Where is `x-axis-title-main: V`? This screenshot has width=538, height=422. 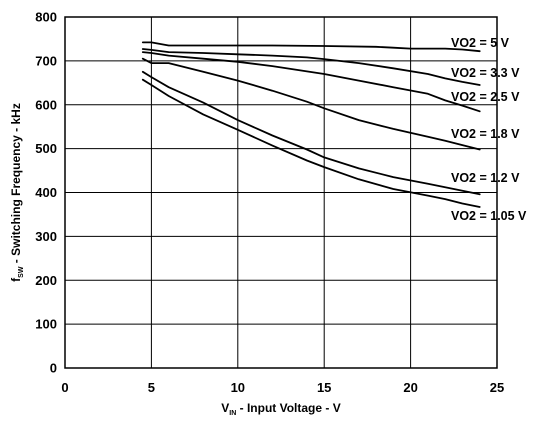
x-axis-title-main: V is located at coordinates (225, 408).